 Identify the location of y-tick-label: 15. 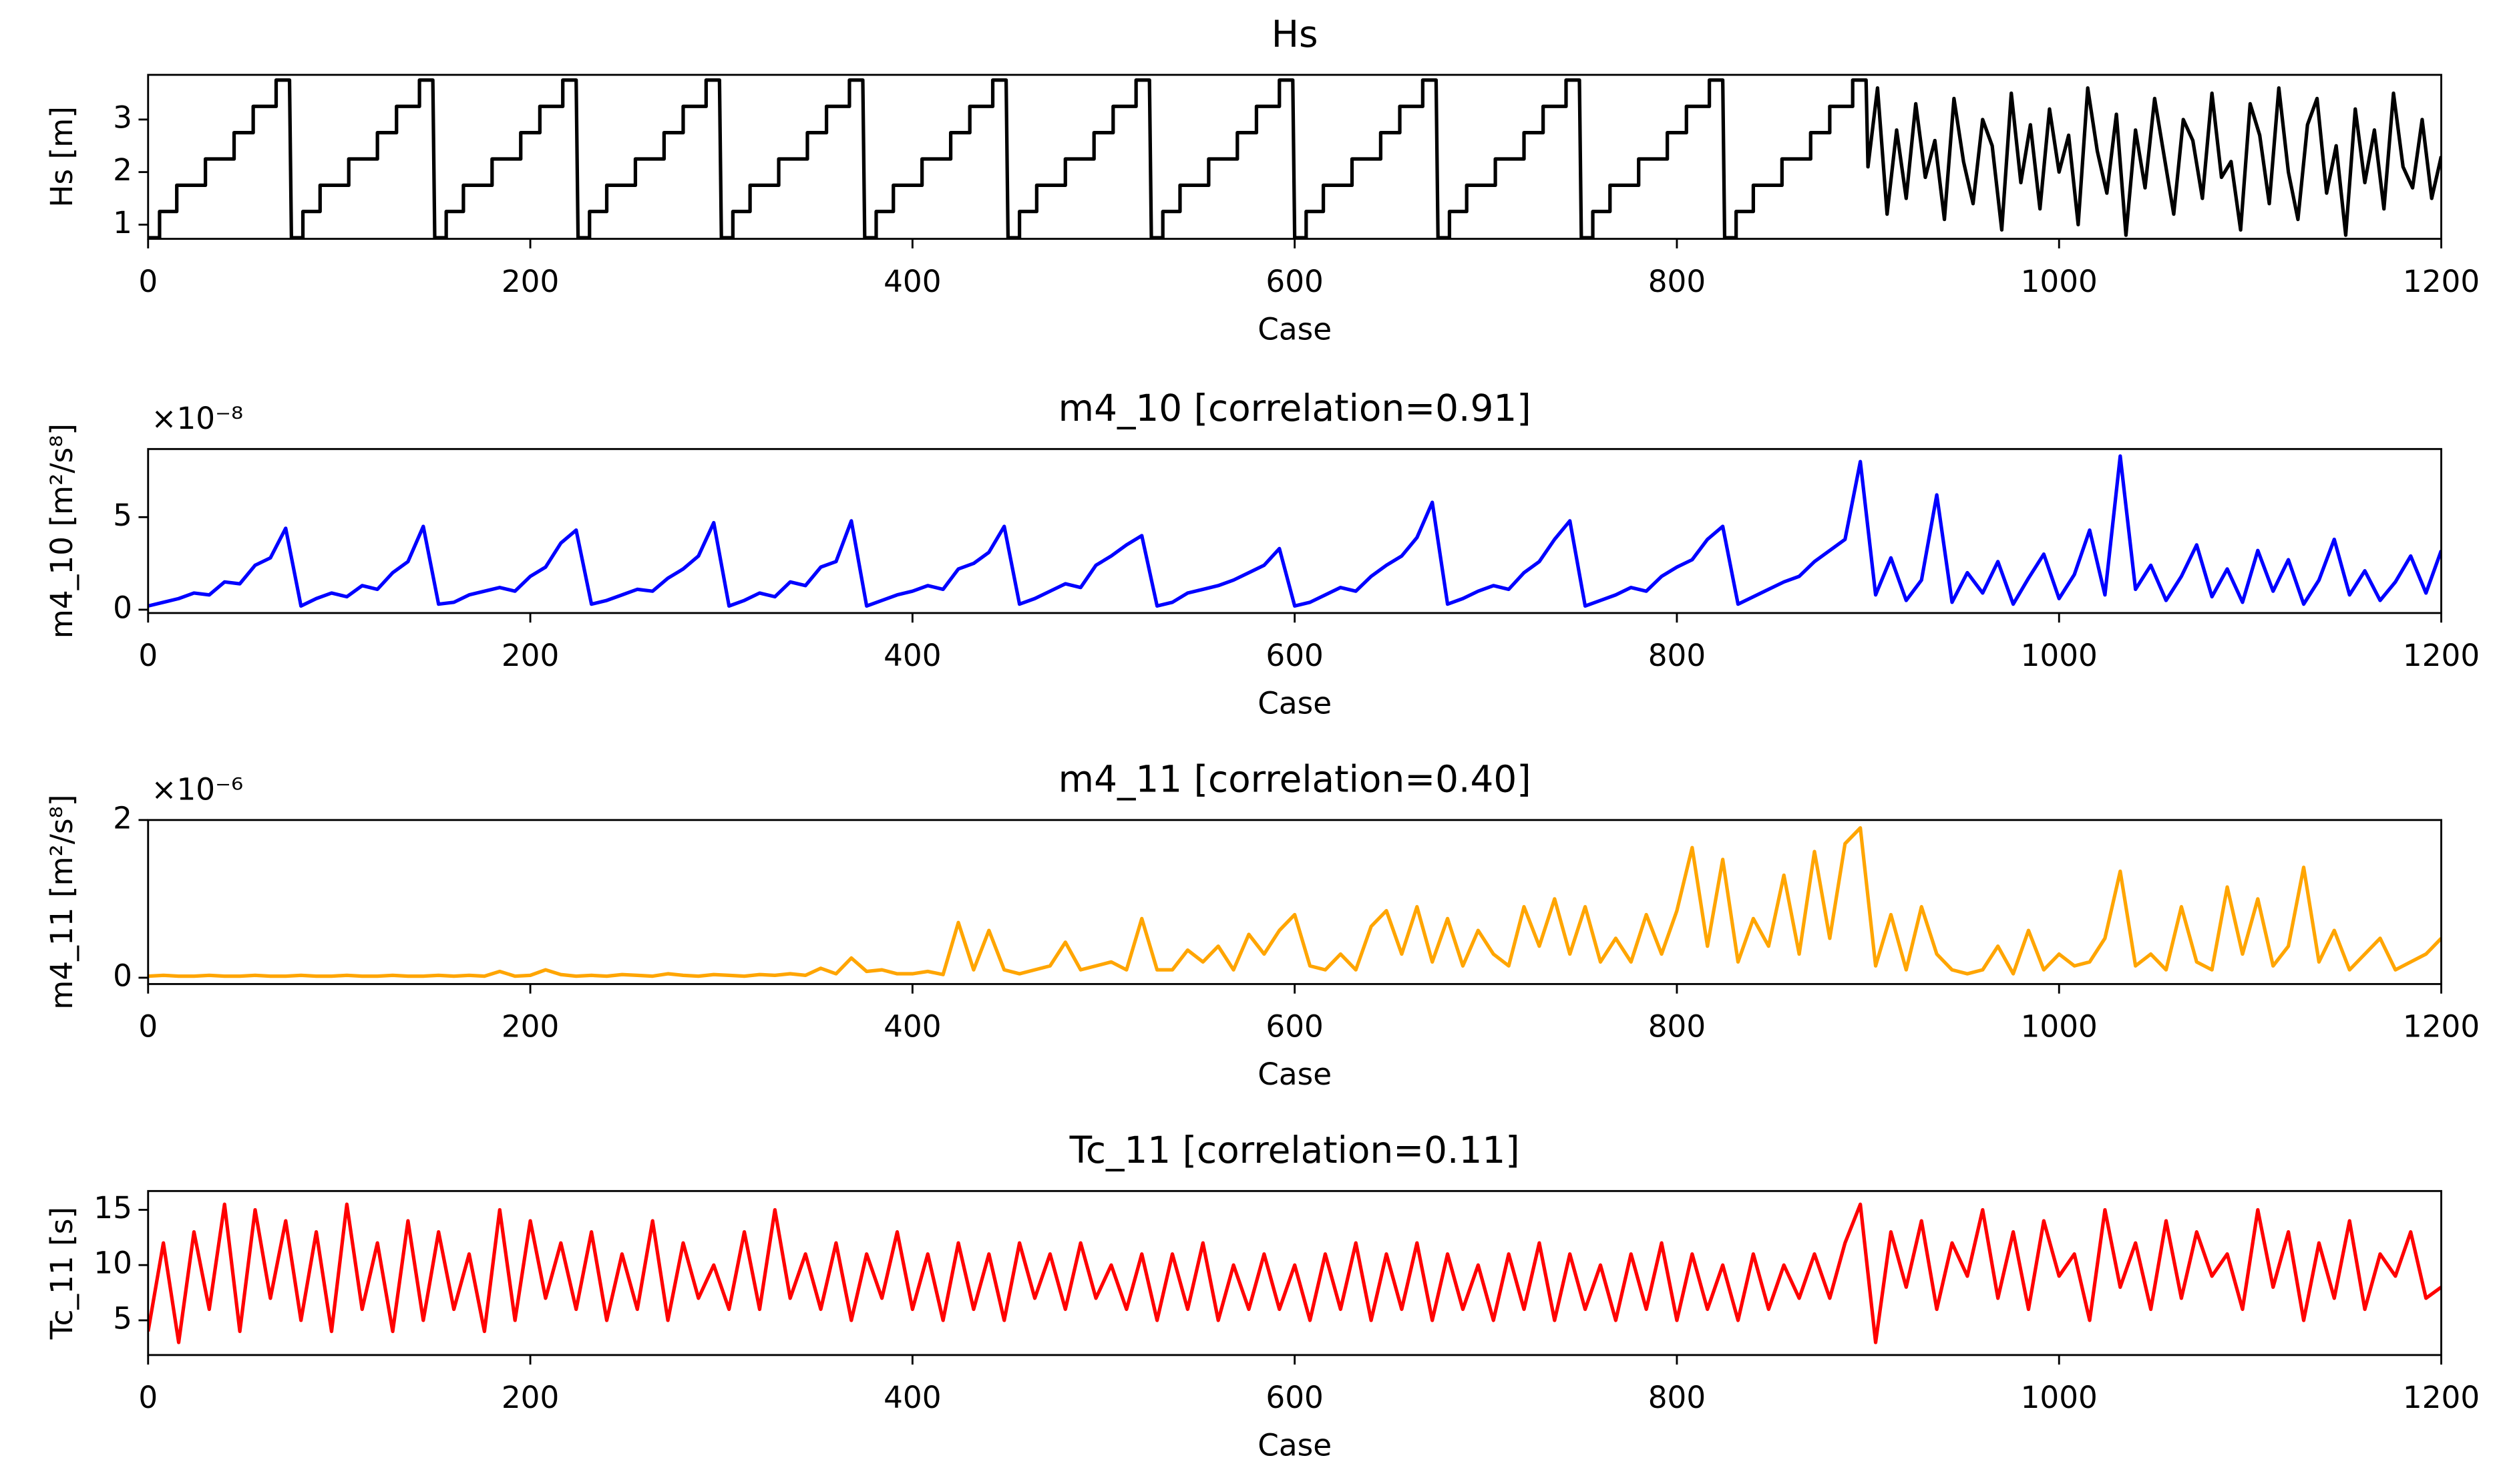
(113, 1208).